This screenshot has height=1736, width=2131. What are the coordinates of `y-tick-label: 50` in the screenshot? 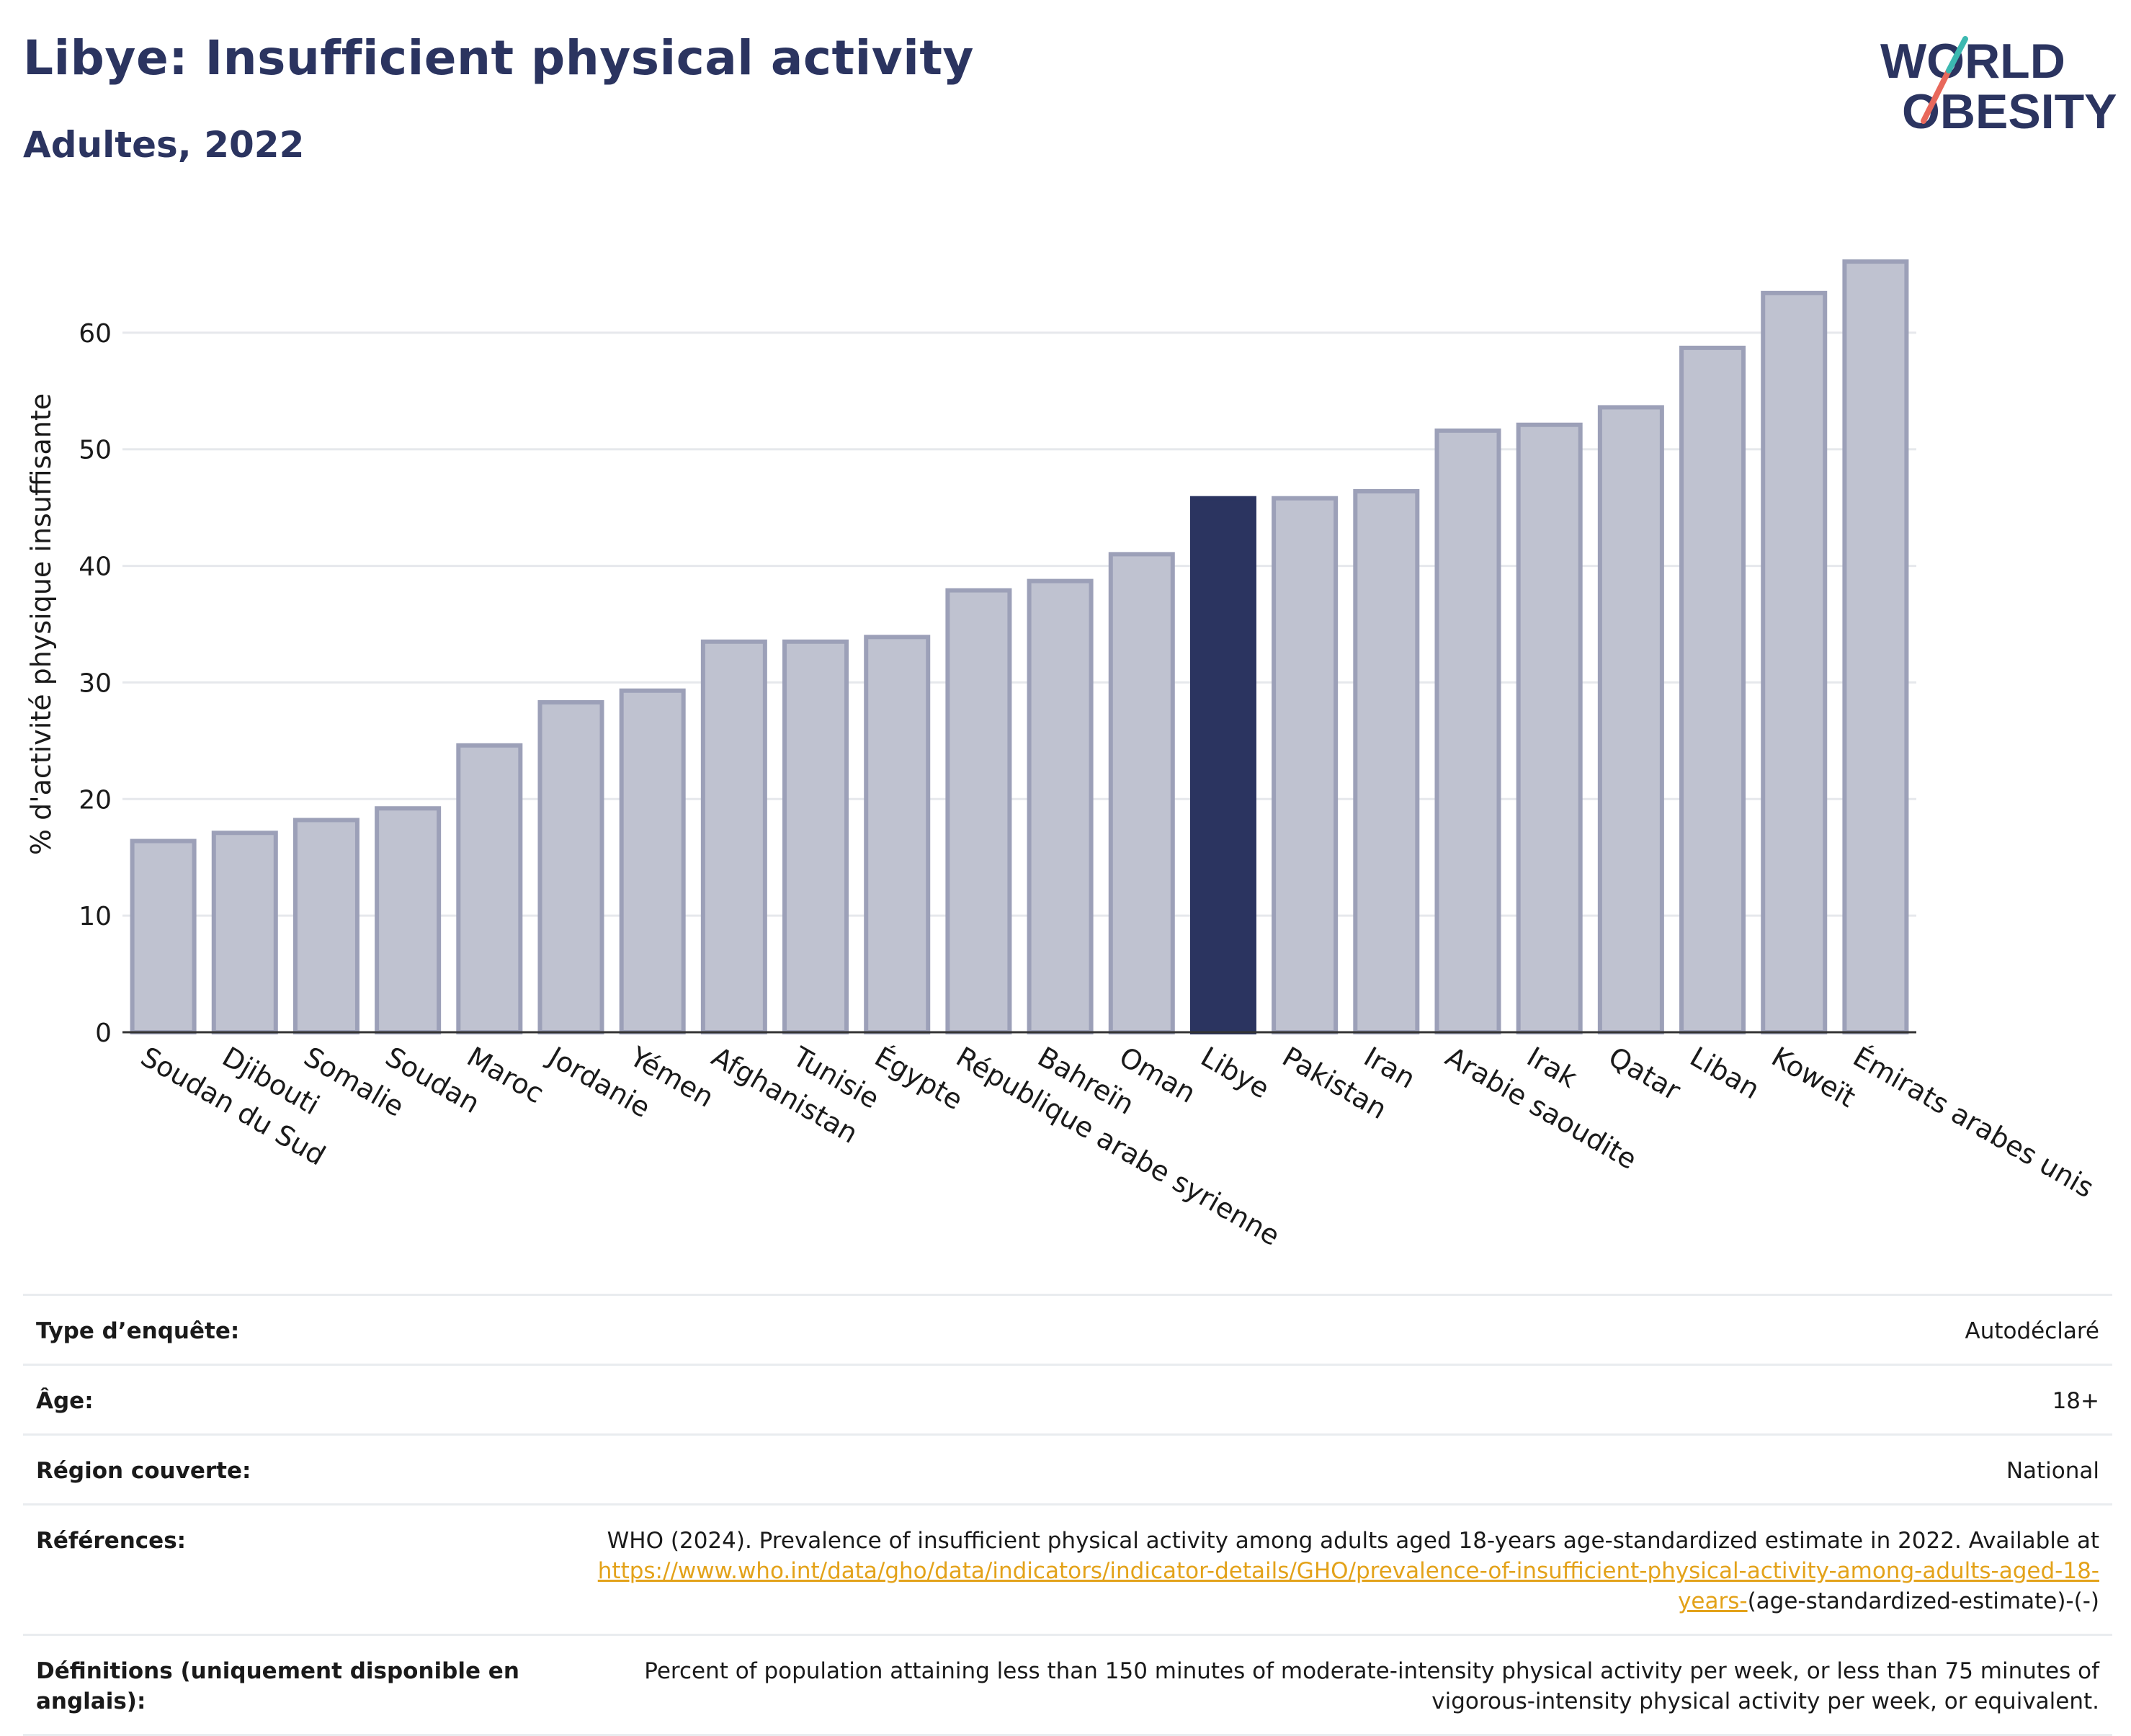 It's located at (96, 450).